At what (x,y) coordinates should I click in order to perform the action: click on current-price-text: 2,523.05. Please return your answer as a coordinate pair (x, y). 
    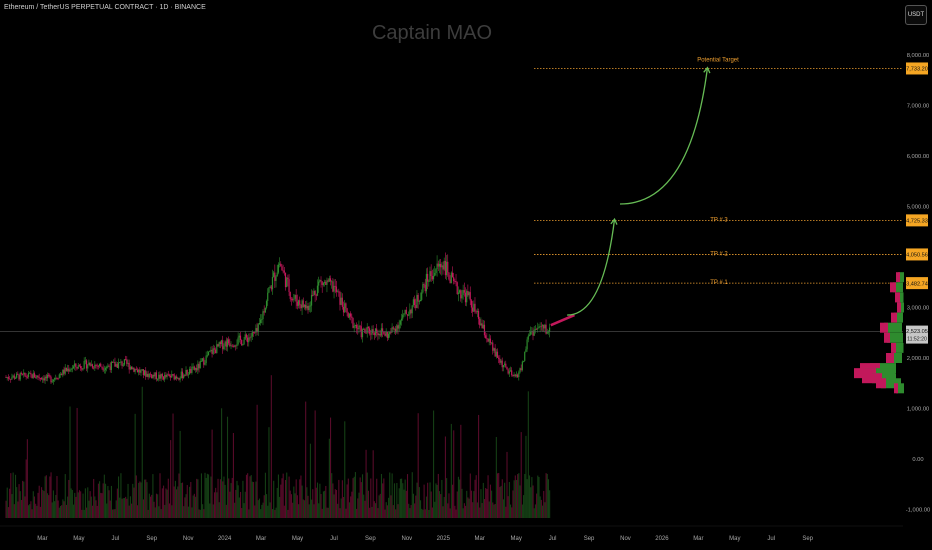
    Looking at the image, I should click on (917, 332).